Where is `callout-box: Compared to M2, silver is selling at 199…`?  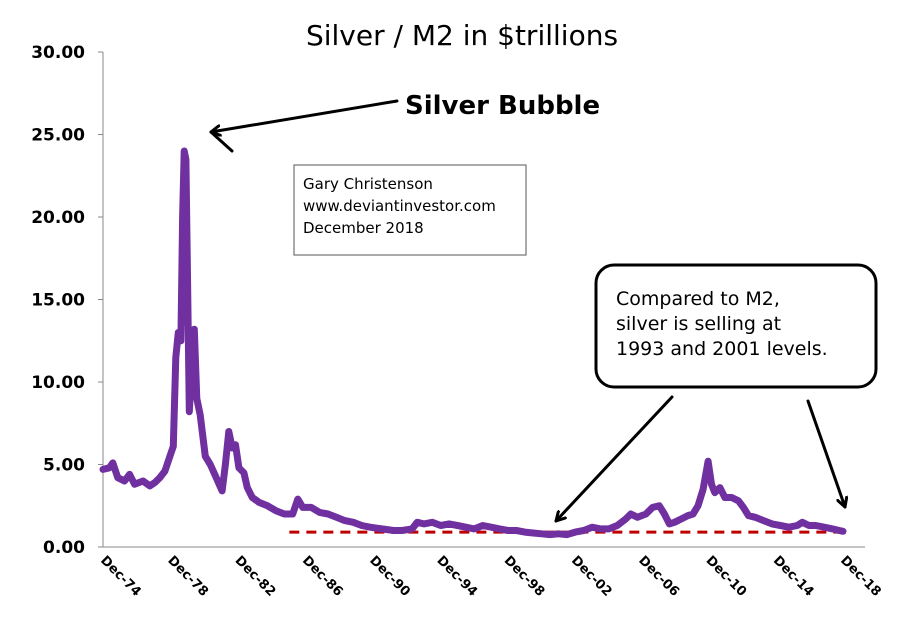
callout-box: Compared to M2, silver is selling at 199… is located at coordinates (736, 326).